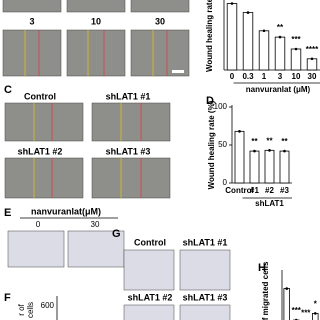 The height and width of the screenshot is (320, 320). I want to click on label: 3, so click(31, 21).